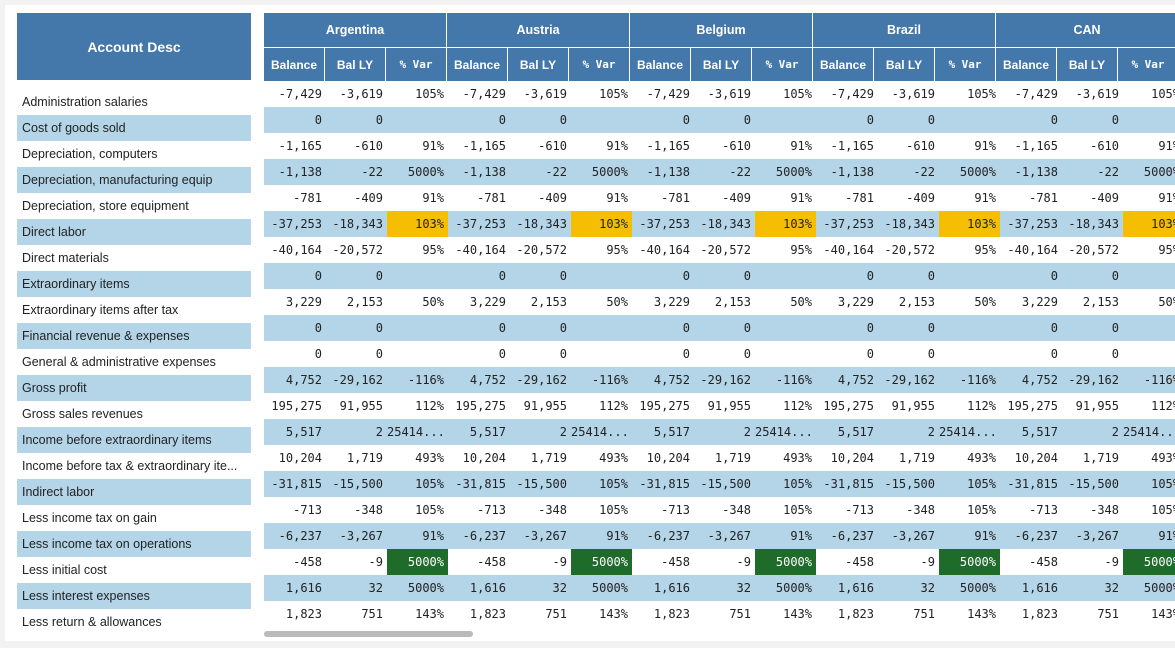  What do you see at coordinates (1032, 224) in the screenshot?
I see `balance-cell: -37,253` at bounding box center [1032, 224].